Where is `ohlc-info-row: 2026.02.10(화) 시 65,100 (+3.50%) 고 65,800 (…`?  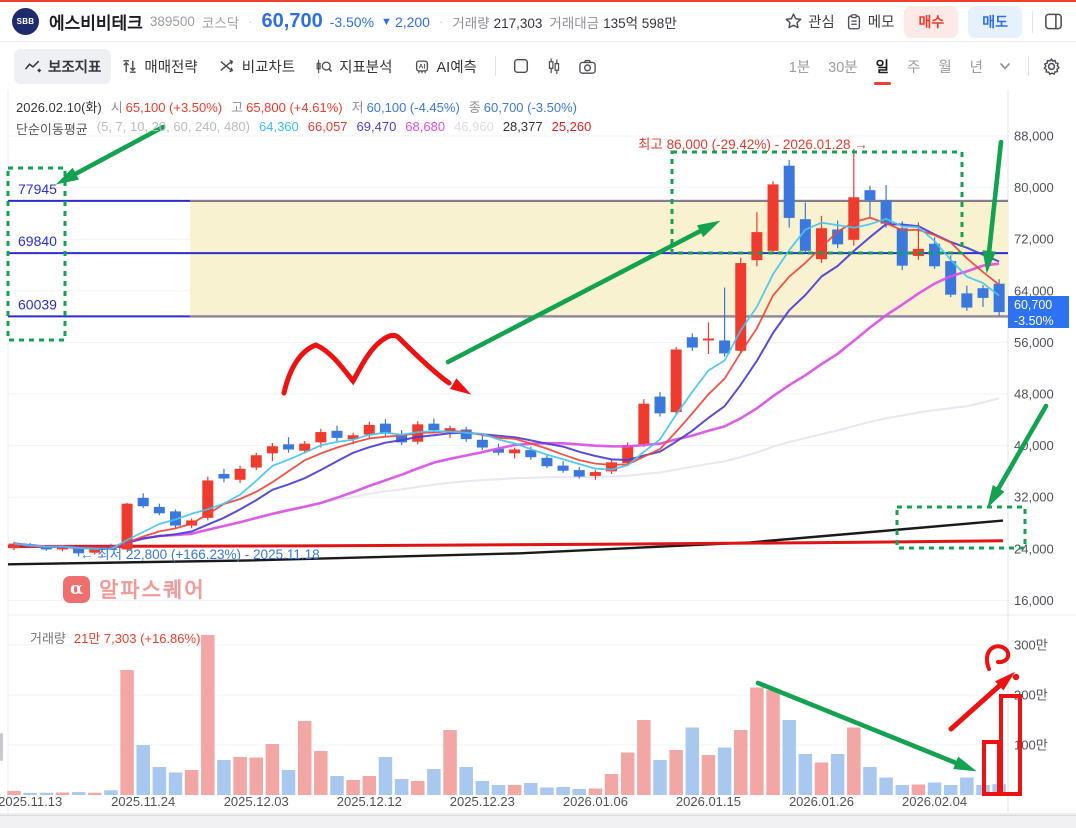 ohlc-info-row: 2026.02.10(화) 시 65,100 (+3.50%) 고 65,800 (… is located at coordinates (296, 106).